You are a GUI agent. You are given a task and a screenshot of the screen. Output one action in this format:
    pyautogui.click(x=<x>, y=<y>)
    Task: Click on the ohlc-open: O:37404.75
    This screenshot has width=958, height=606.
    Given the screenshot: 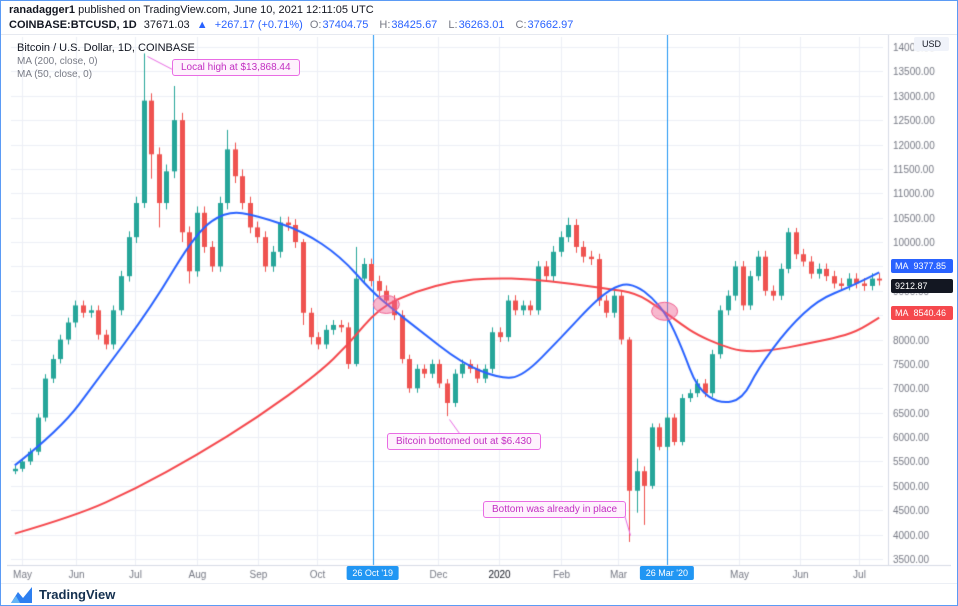 What is the action you would take?
    pyautogui.click(x=341, y=25)
    